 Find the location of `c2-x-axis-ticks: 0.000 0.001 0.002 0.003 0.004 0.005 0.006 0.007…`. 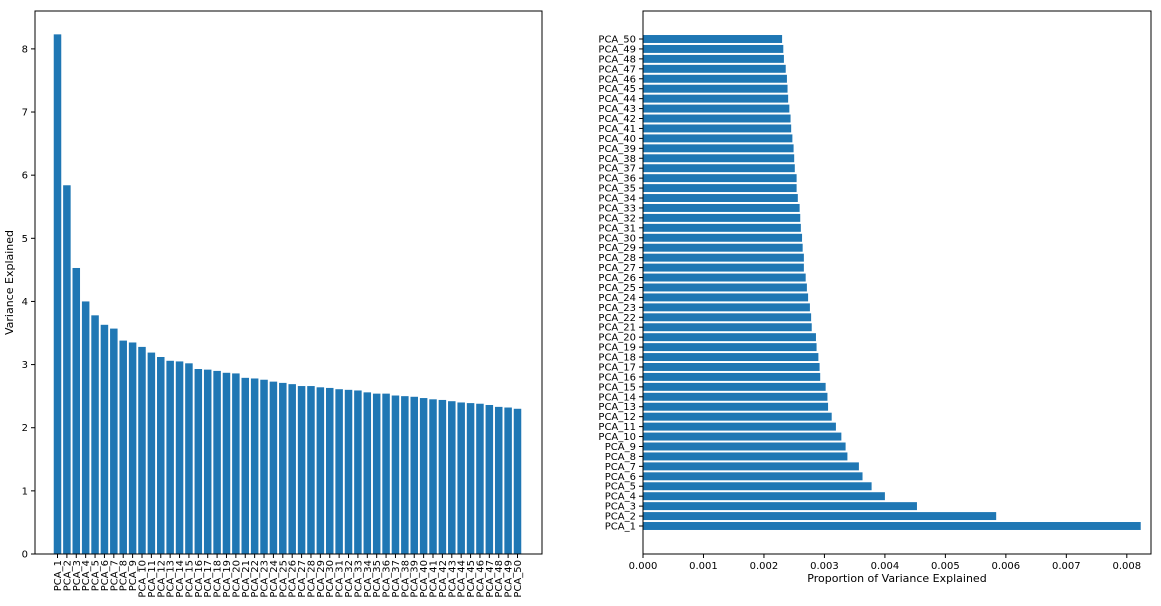

c2-x-axis-ticks: 0.000 0.001 0.002 0.003 0.004 0.005 0.006 0.007… is located at coordinates (885, 563).